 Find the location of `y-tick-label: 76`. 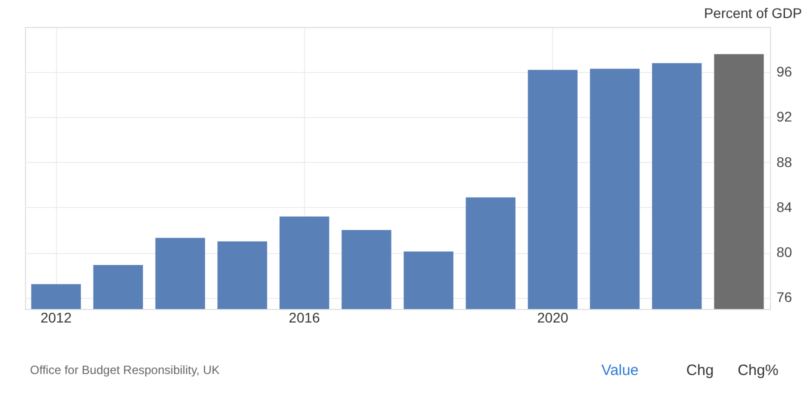

y-tick-label: 76 is located at coordinates (784, 297).